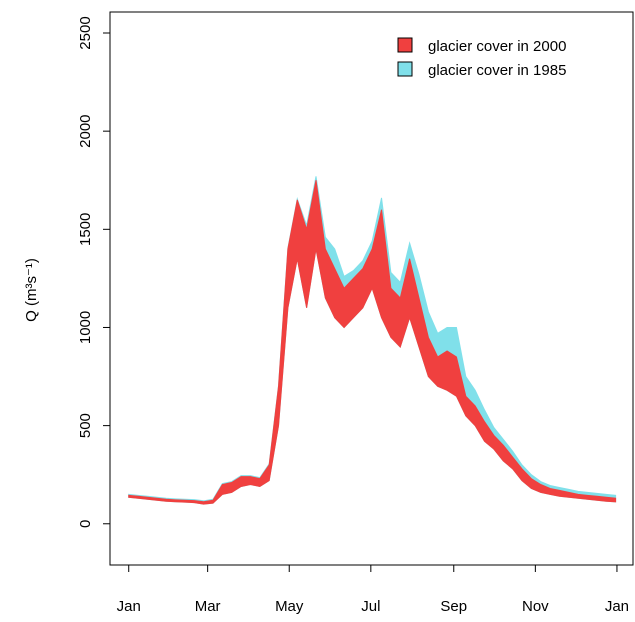  Describe the element at coordinates (289, 606) in the screenshot. I see `x-tick-label: May` at that location.